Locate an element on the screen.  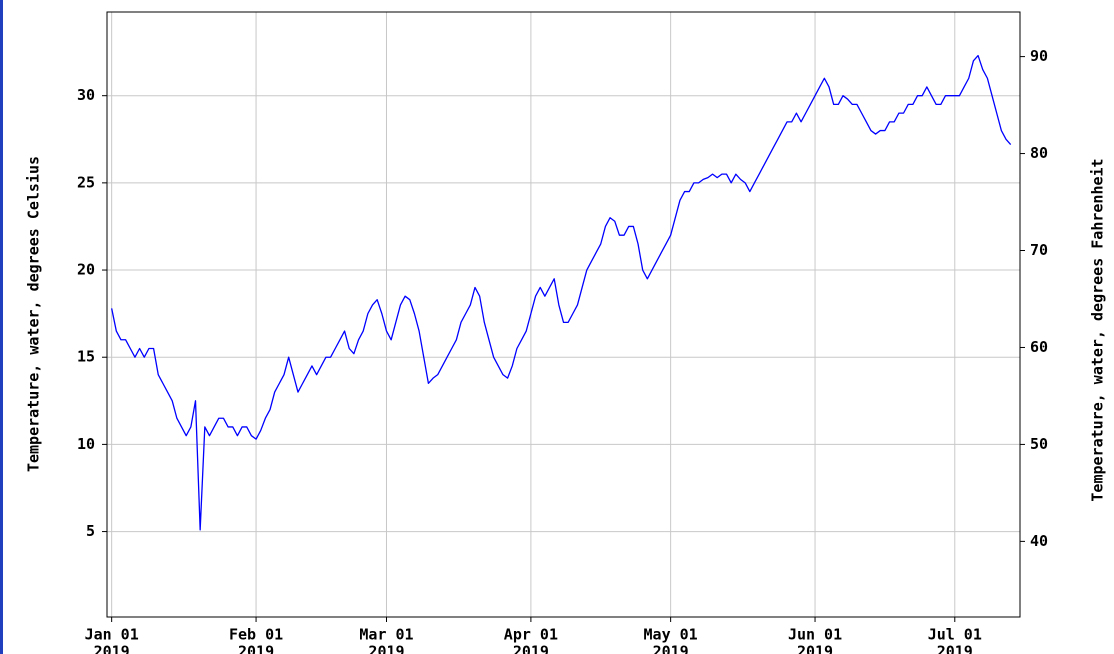
y2-tick-label: 80 is located at coordinates (1039, 153).